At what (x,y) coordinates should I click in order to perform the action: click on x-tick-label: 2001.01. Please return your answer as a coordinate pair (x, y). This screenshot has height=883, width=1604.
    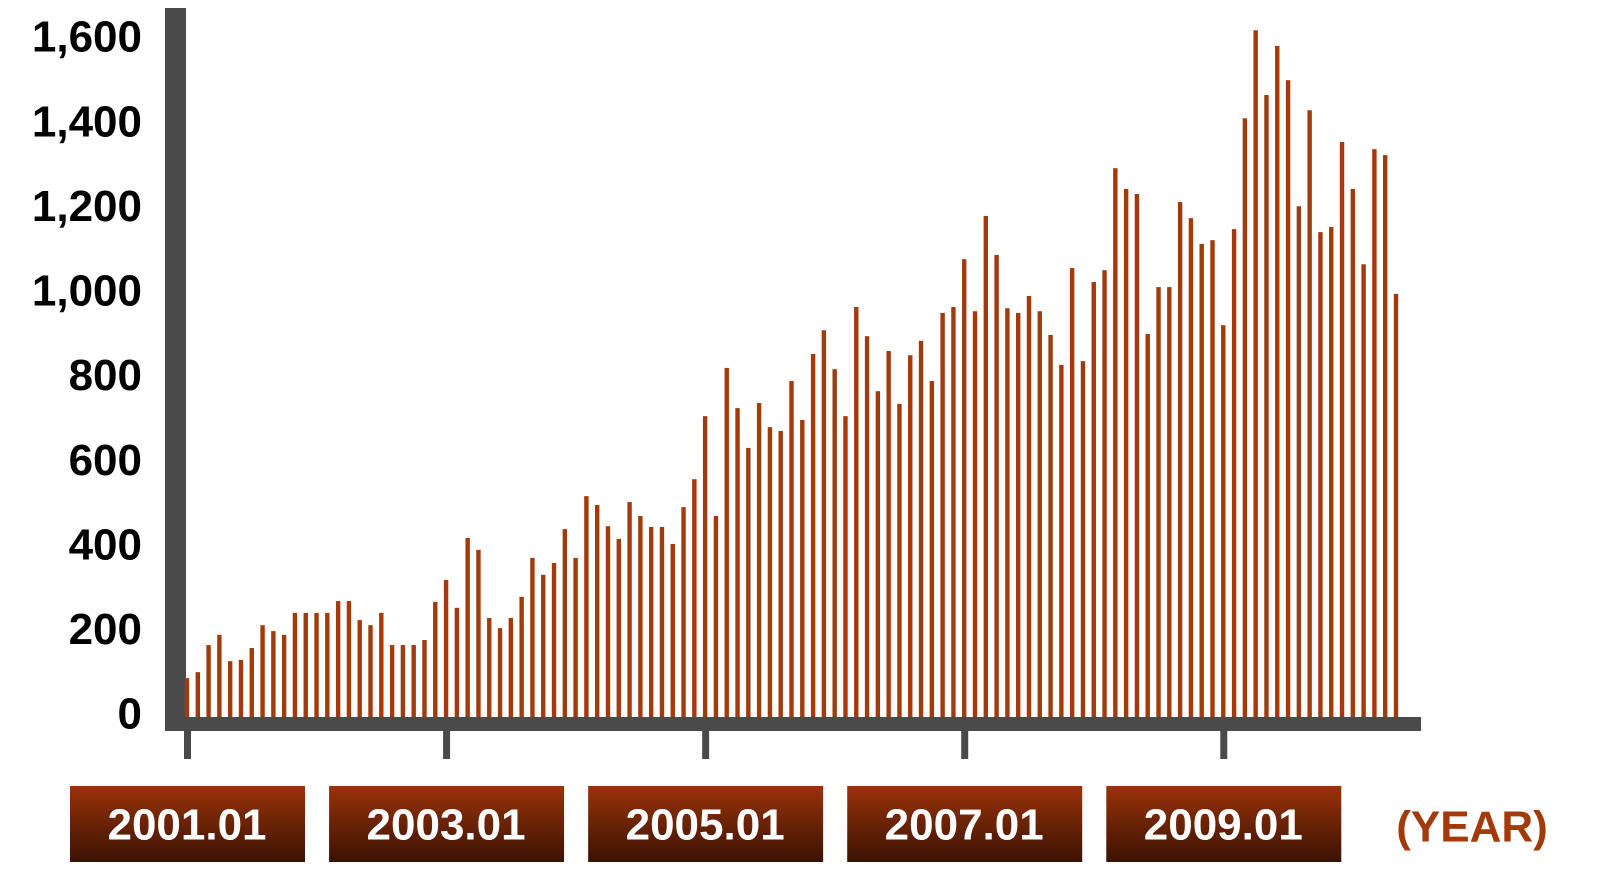
    Looking at the image, I should click on (186, 825).